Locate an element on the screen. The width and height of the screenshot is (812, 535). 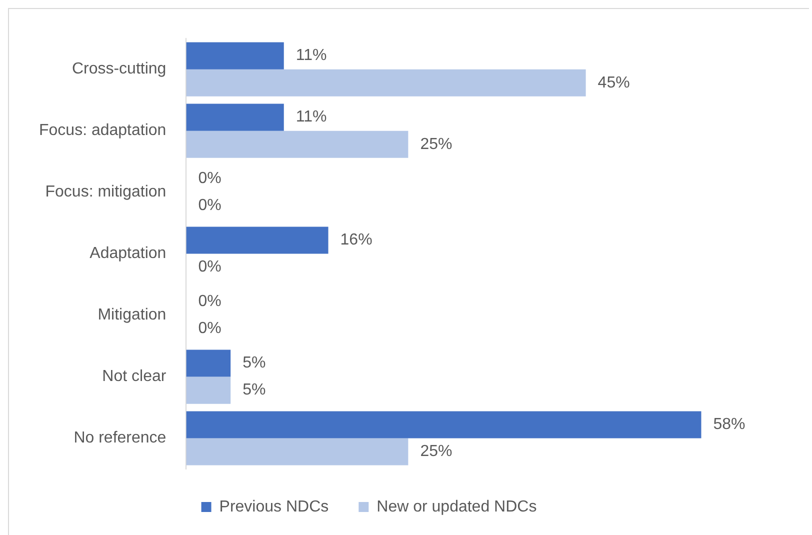
y-tick-label: Focus: adaptation is located at coordinates (102, 131).